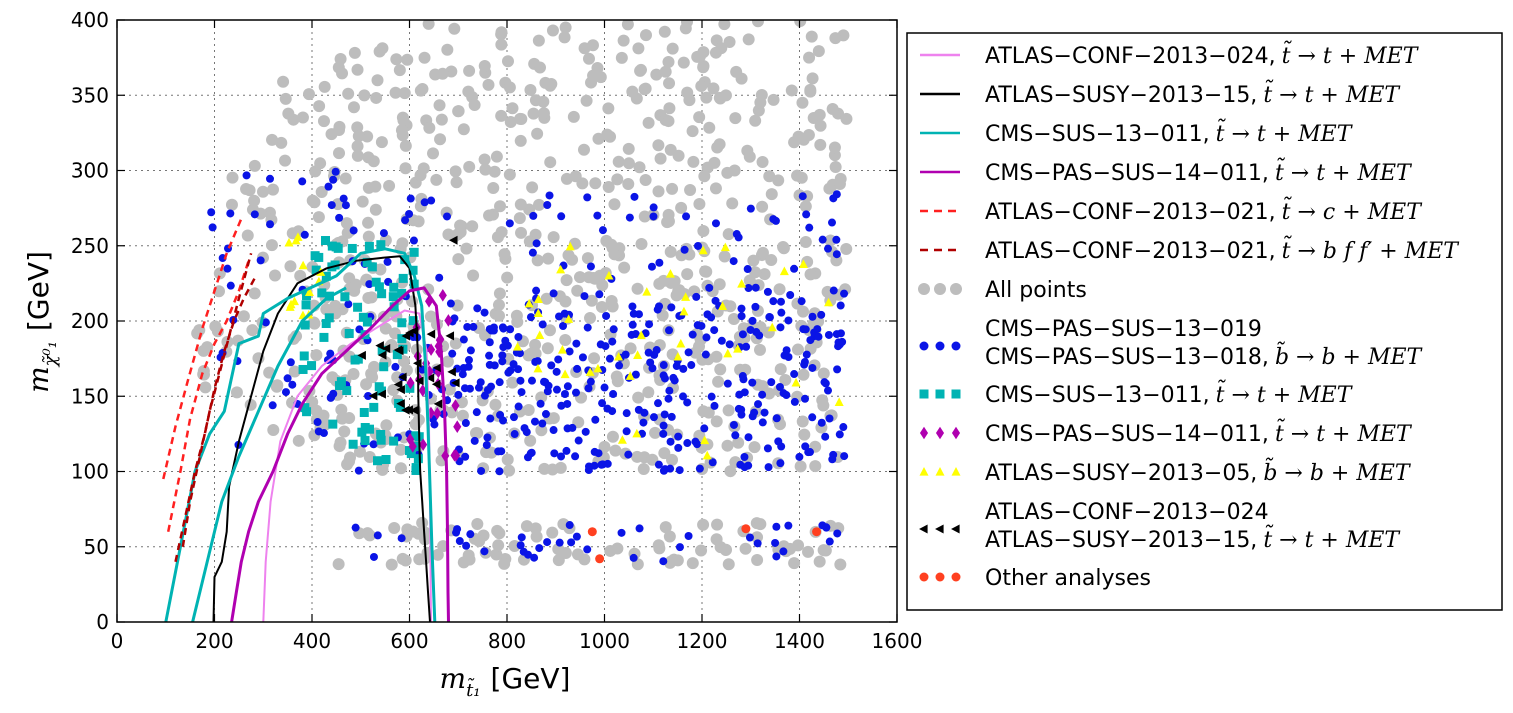  I want to click on x-tick-label: 1000, so click(604, 641).